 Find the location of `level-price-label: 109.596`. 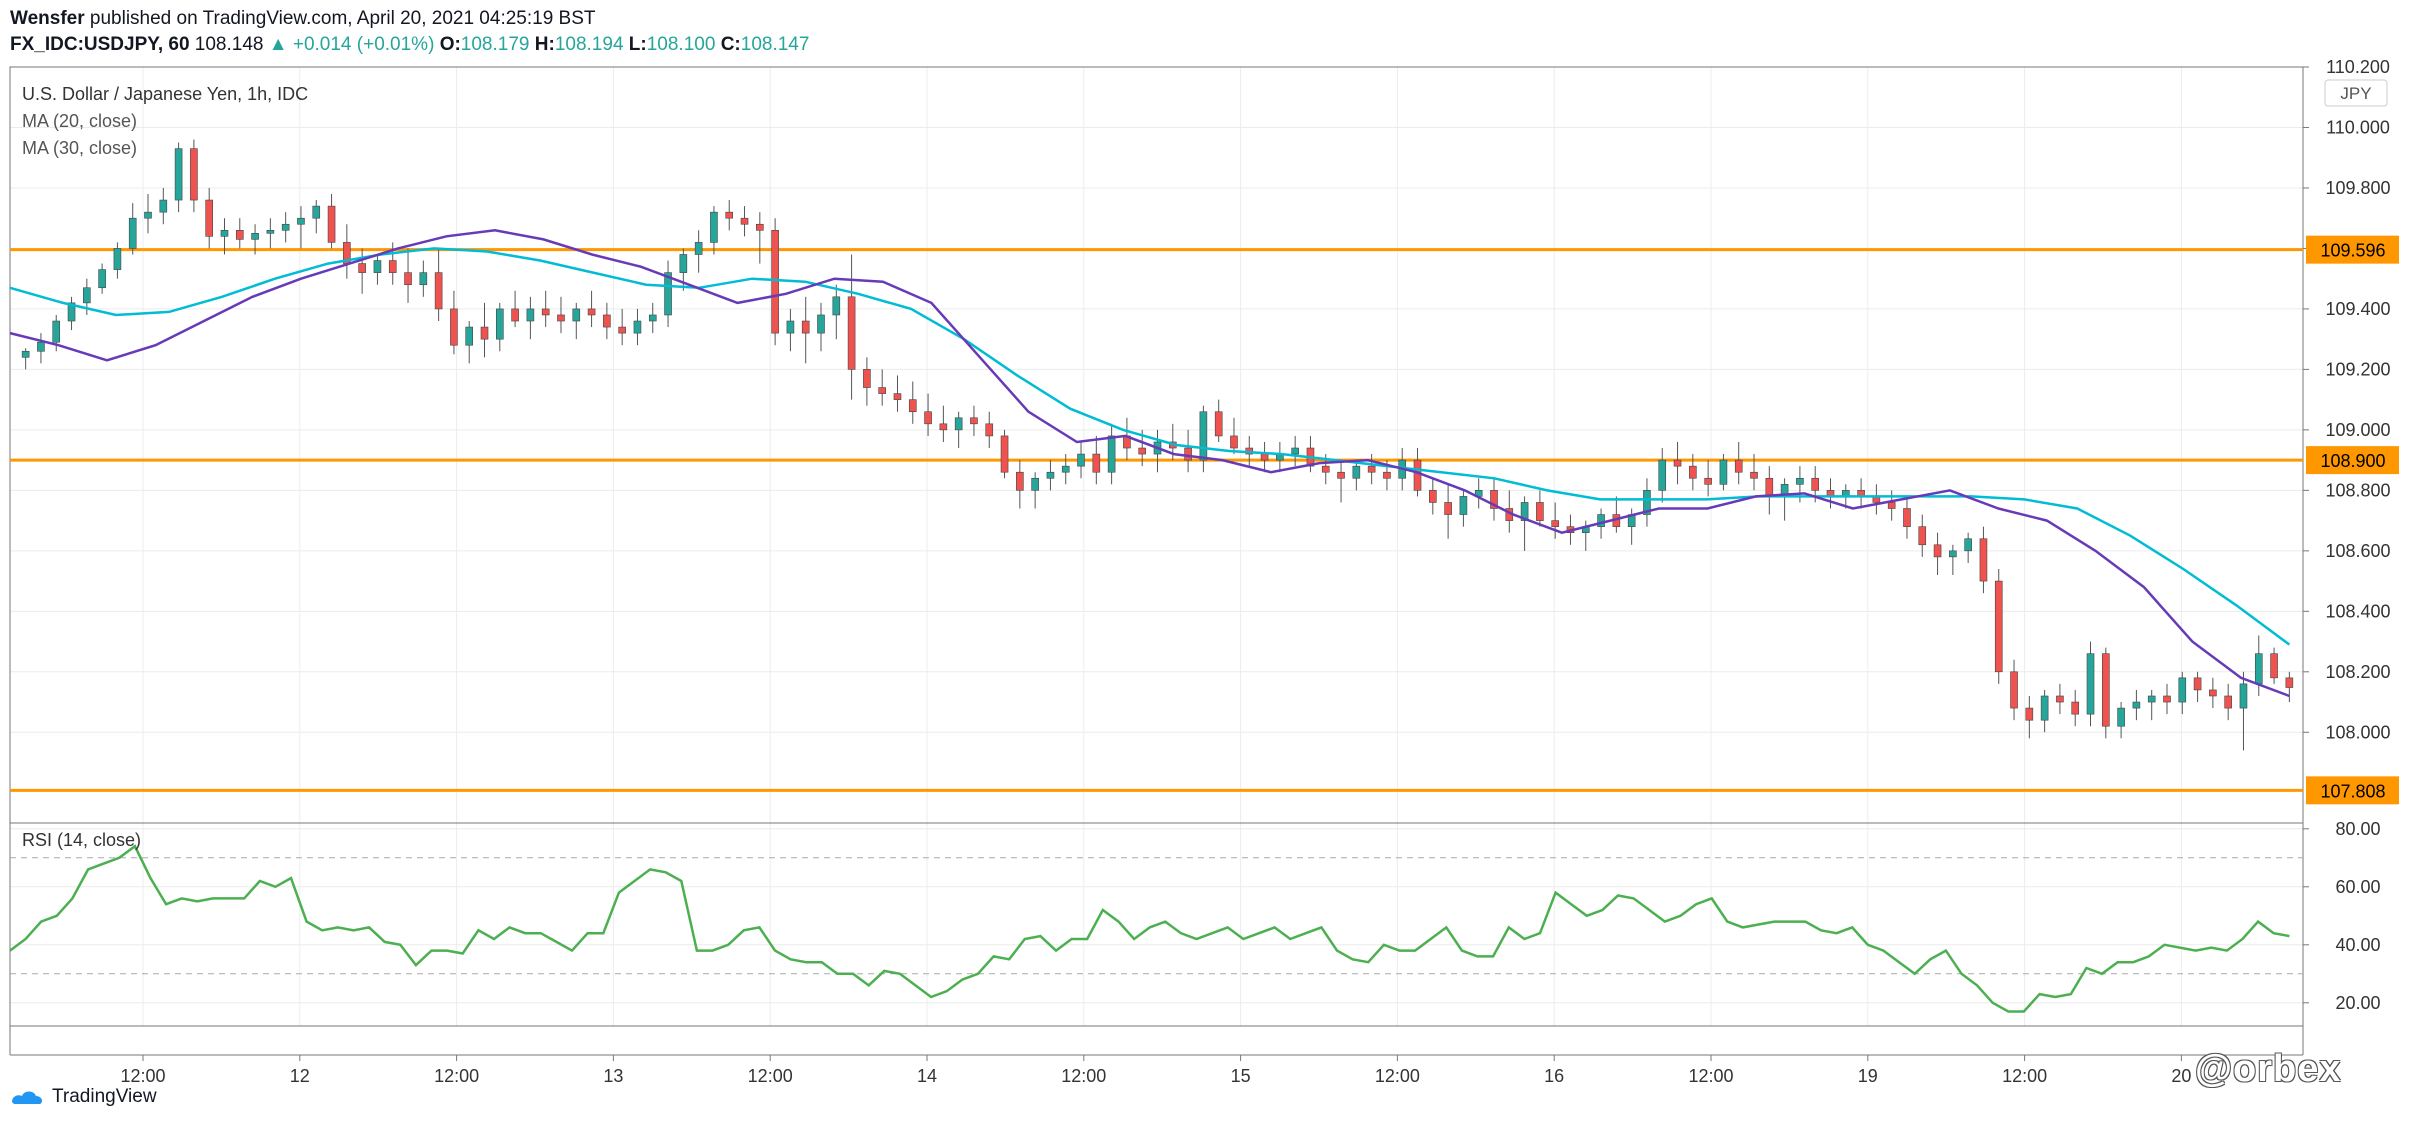

level-price-label: 109.596 is located at coordinates (2352, 251).